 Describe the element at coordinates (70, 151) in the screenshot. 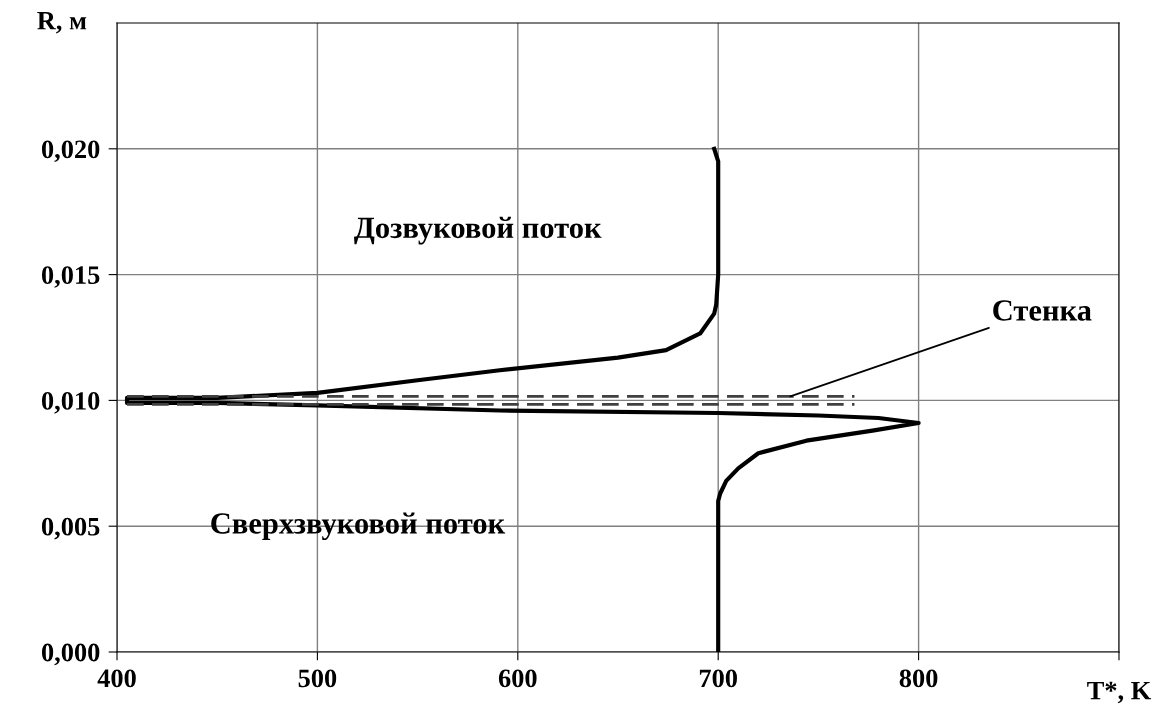

I see `y-tick-label: 0,020` at that location.